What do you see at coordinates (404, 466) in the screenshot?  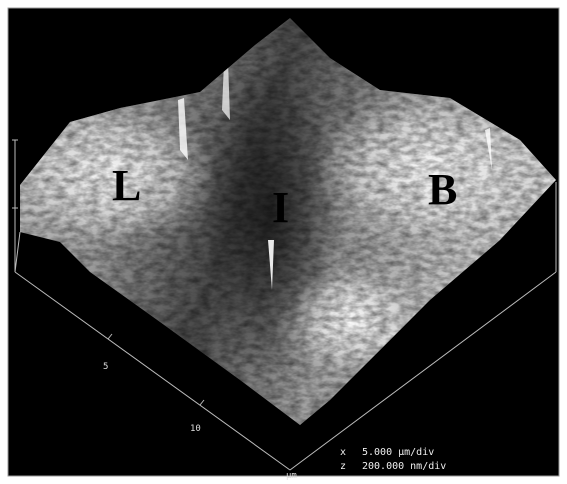 I see `scale-text: 200.000 nm/div` at bounding box center [404, 466].